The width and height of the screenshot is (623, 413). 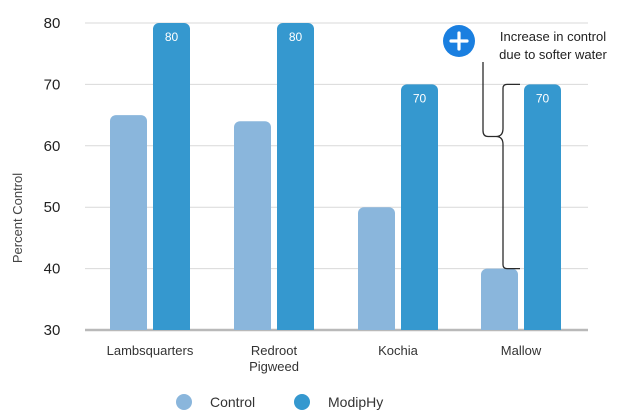 I want to click on category-label: Lambsquarters, so click(x=150, y=350).